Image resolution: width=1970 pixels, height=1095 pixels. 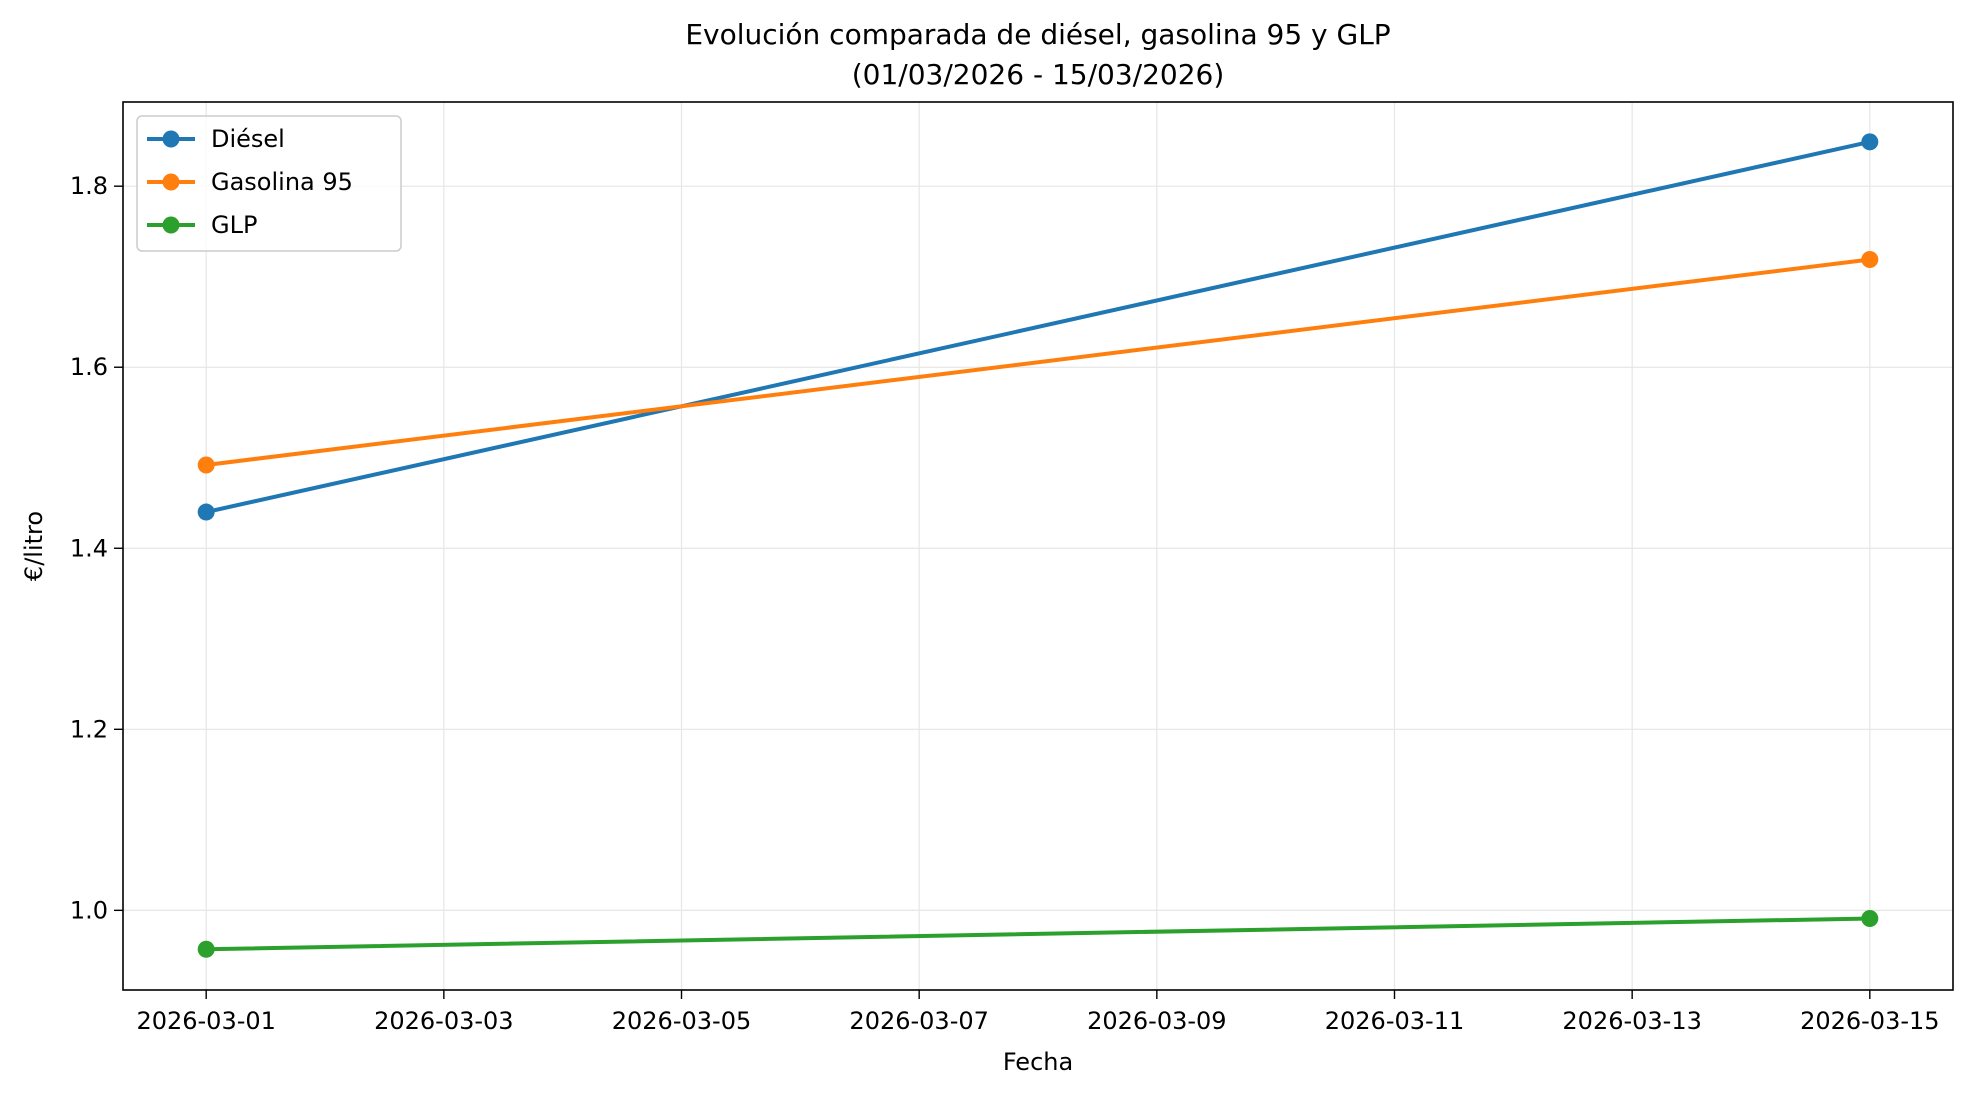 I want to click on chart-title-line2: (01/03/2026 - 15/03/2026), so click(x=1038, y=74).